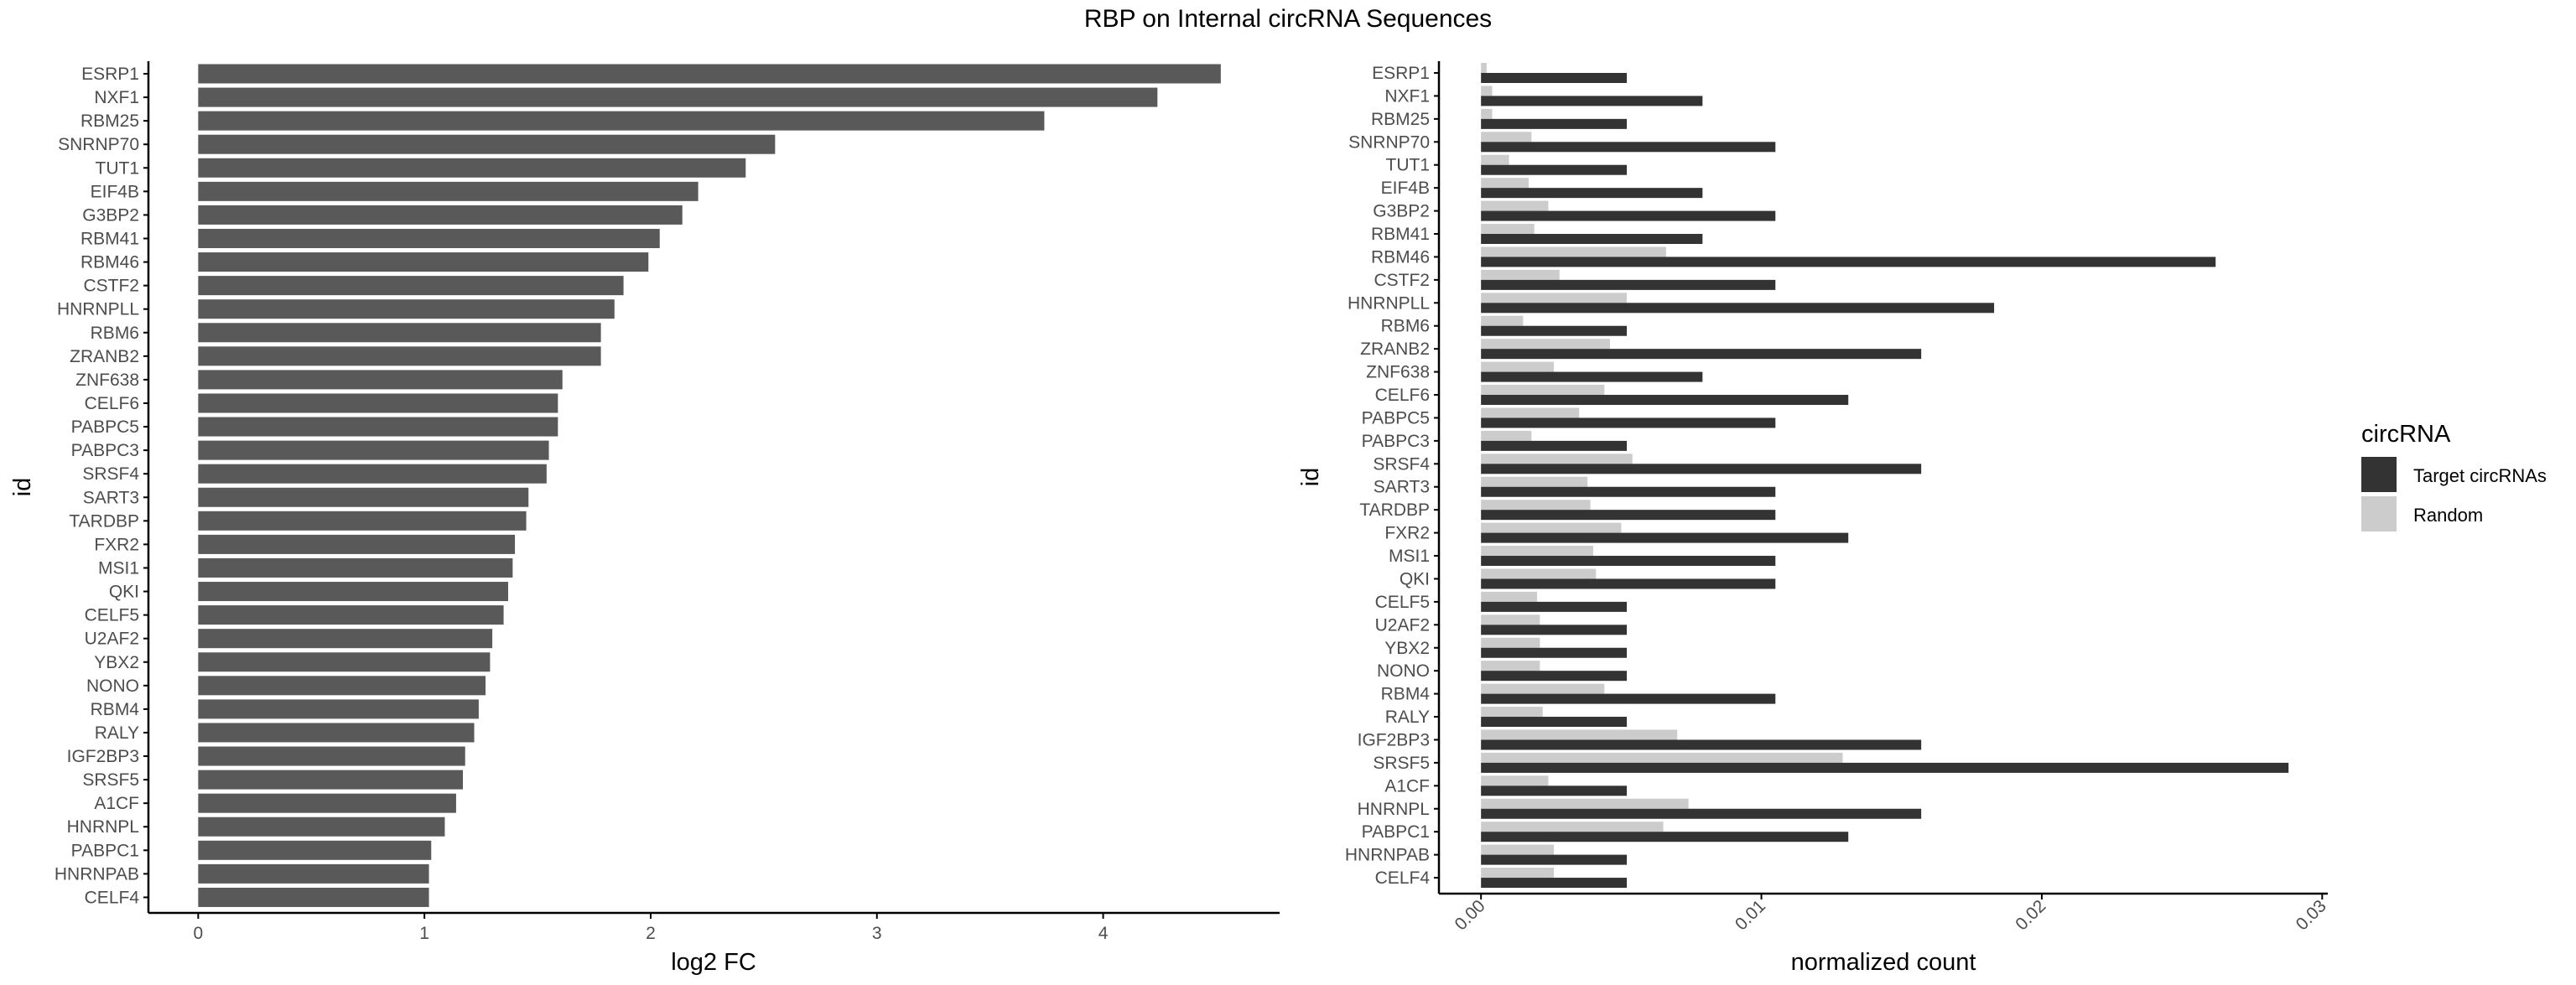 The image size is (2576, 985). Describe the element at coordinates (103, 756) in the screenshot. I see `y-tick-label: IGF2BP3` at that location.